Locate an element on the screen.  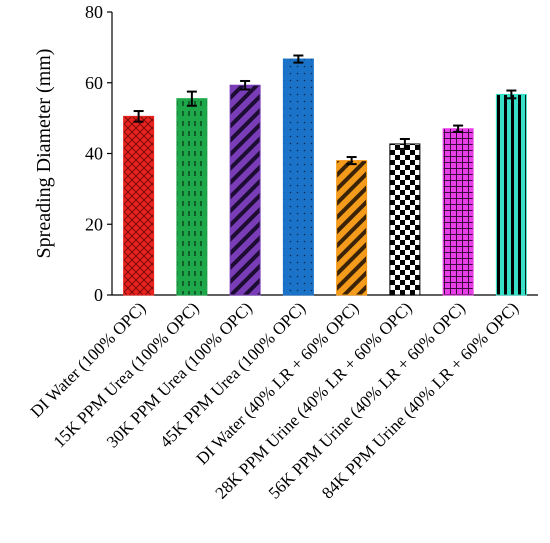
y-tick-label: 80 is located at coordinates (94, 12).